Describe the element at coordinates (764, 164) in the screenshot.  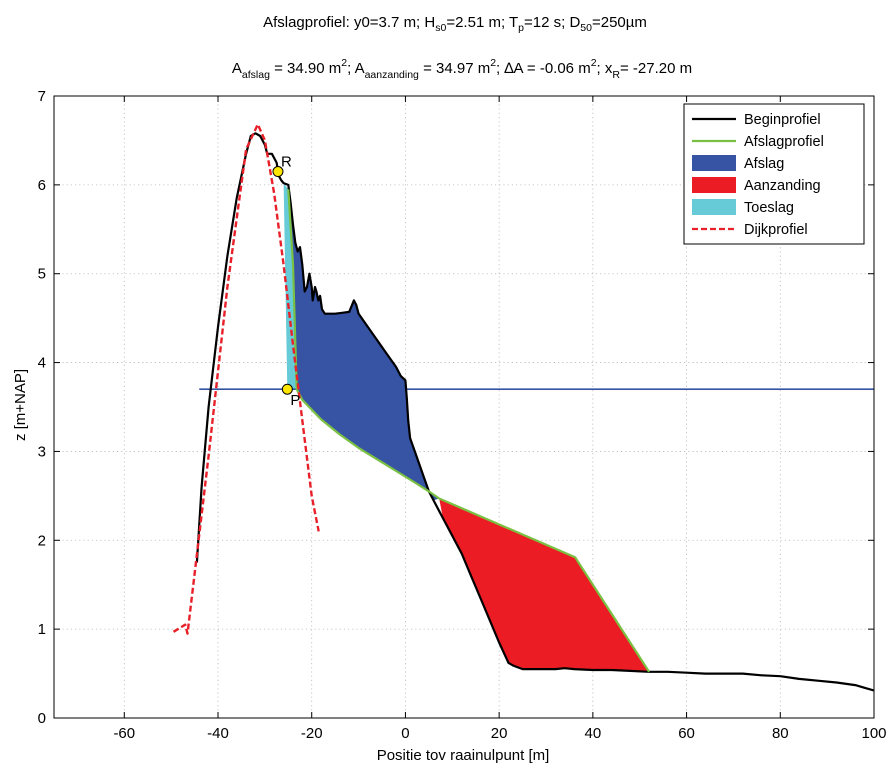
I see `legend-label-afslag: Afslag` at that location.